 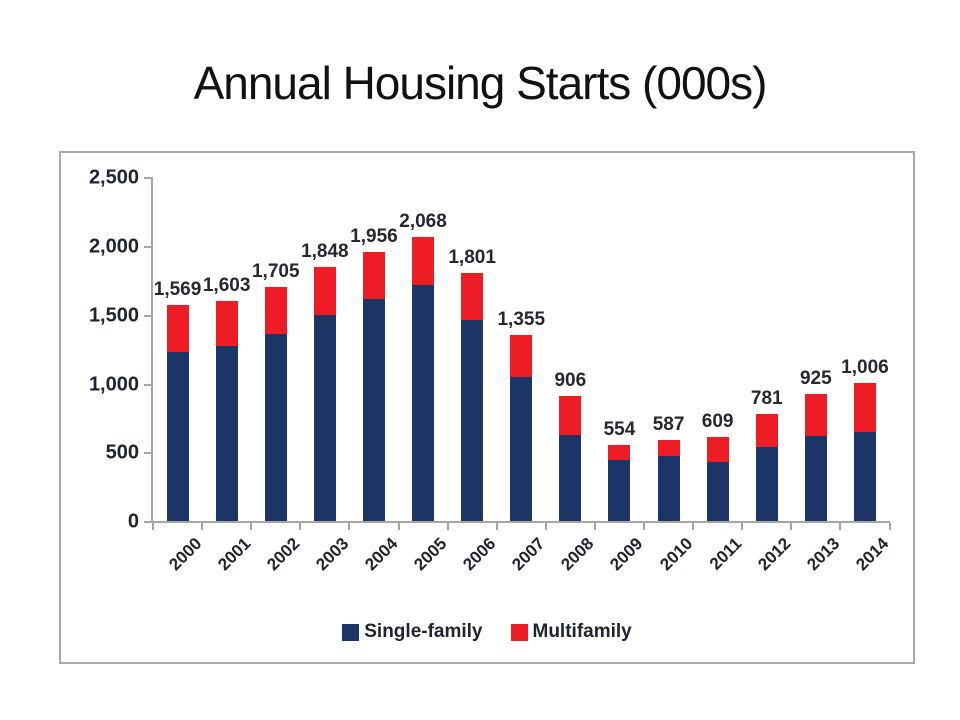 I want to click on bar-segment-multifamily-2014, so click(x=864, y=407).